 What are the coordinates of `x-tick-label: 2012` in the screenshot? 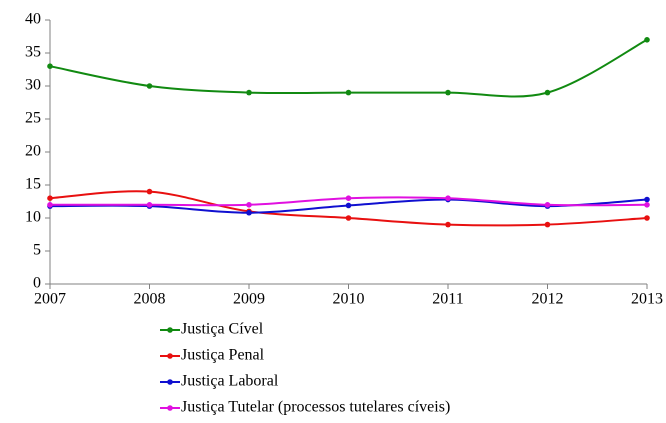 It's located at (548, 299).